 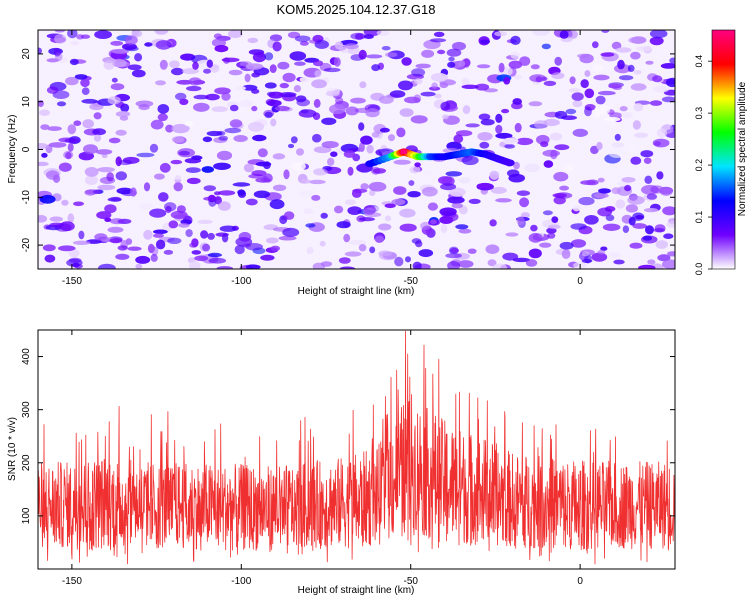 I want to click on snr-y-tick-label: 100, so click(x=26, y=515).